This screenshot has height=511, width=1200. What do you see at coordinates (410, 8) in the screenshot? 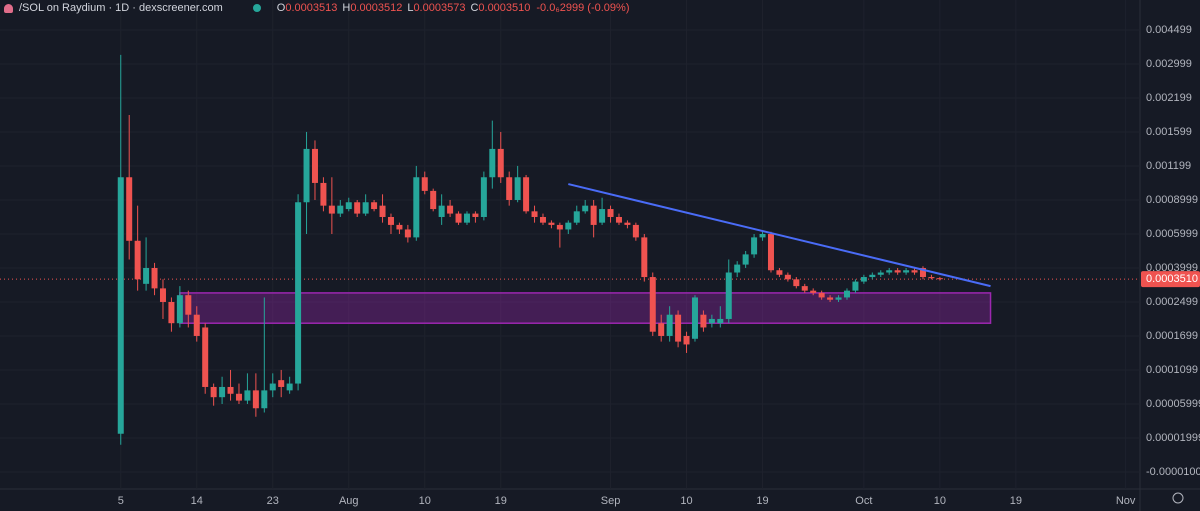
I see `ohlc-key: L` at bounding box center [410, 8].